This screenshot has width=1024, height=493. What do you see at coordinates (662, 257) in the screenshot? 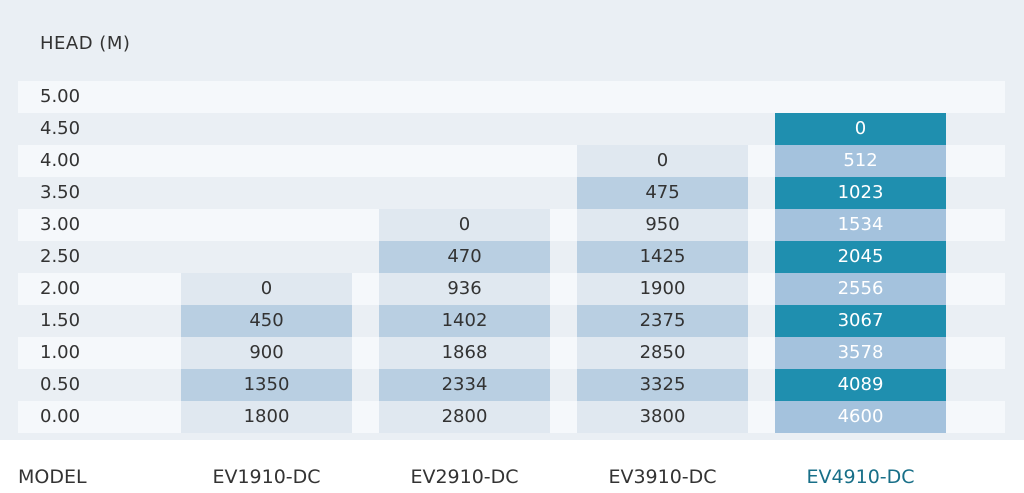
I see `flow-cell: 1425` at bounding box center [662, 257].